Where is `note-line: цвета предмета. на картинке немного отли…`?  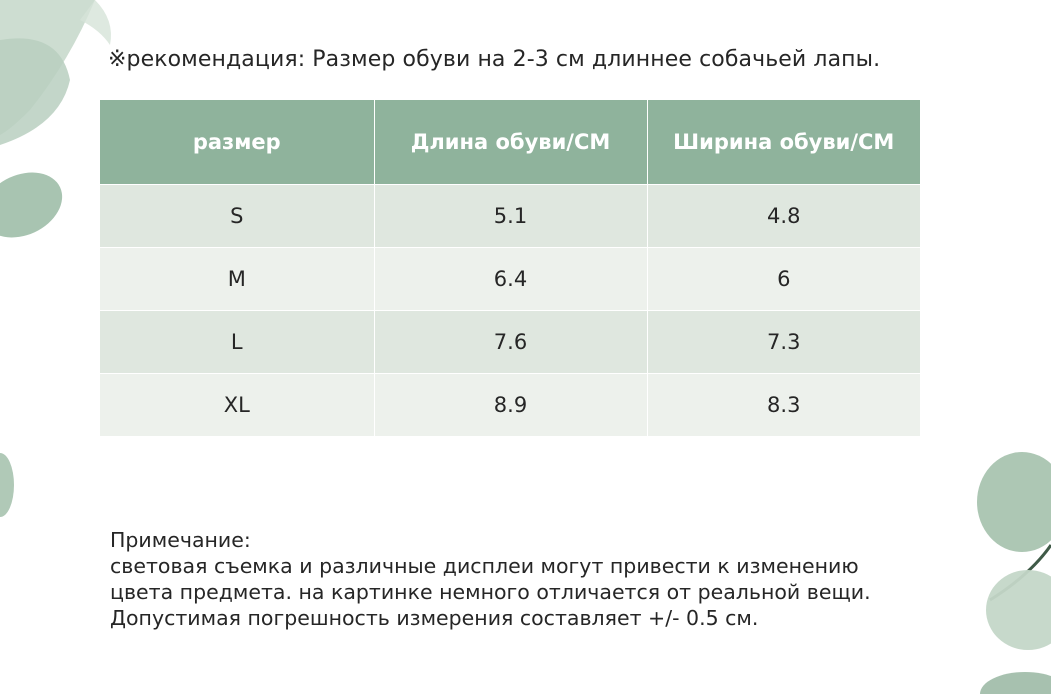 note-line: цвета предмета. на картинке немного отли… is located at coordinates (490, 592).